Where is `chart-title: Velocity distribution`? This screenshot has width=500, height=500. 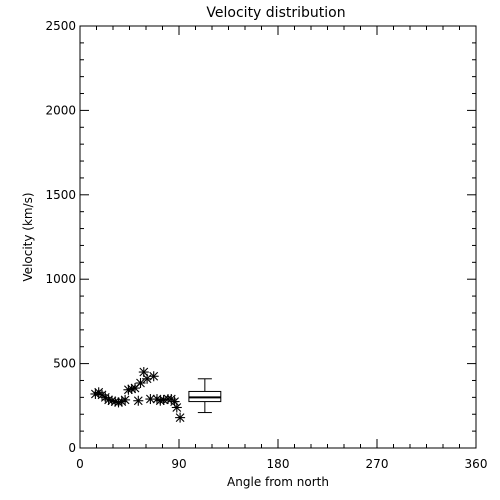 chart-title: Velocity distribution is located at coordinates (275, 13).